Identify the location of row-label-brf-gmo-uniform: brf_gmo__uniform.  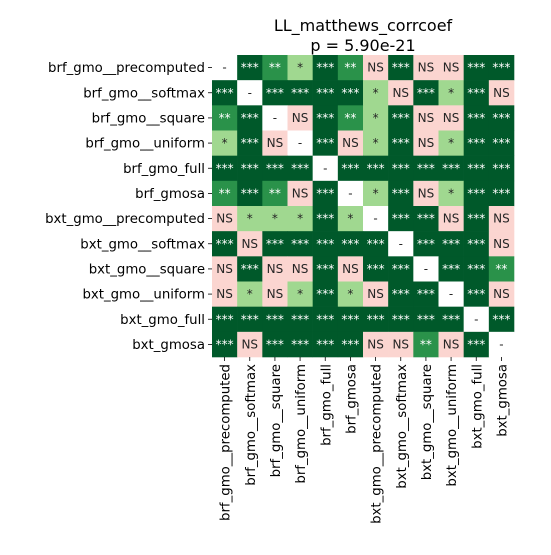
(145, 144).